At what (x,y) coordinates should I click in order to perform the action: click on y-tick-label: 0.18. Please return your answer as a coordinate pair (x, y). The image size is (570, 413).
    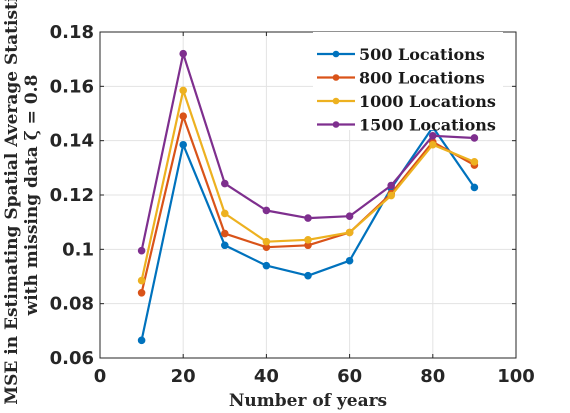
    Looking at the image, I should click on (72, 32).